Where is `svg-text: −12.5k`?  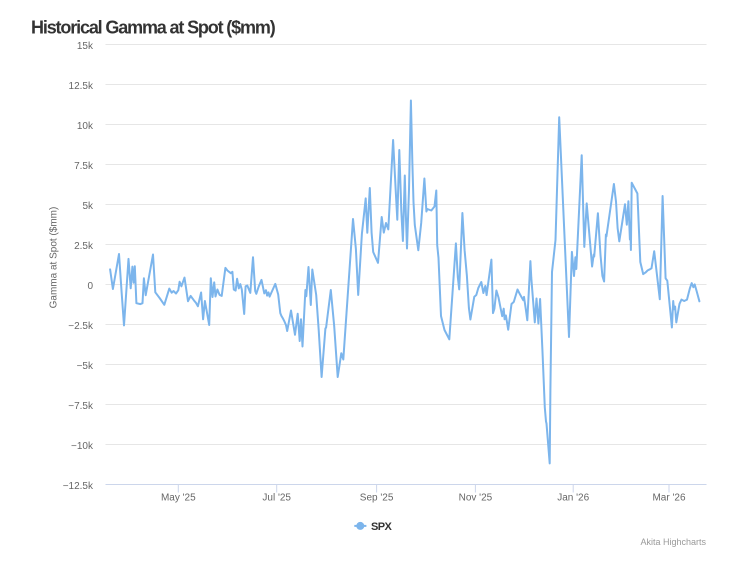
svg-text: −12.5k is located at coordinates (78, 486).